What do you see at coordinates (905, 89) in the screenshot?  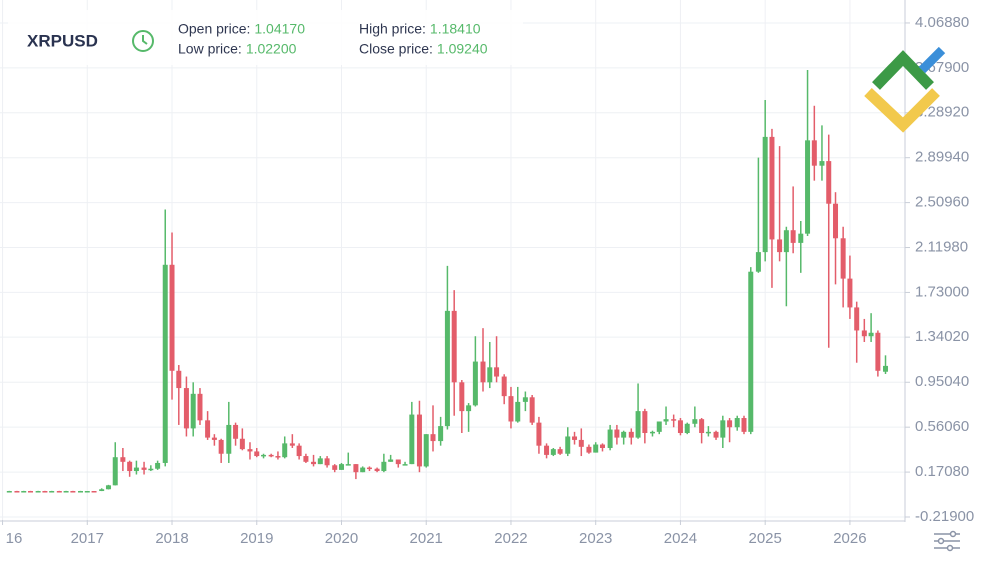 I see `logo` at bounding box center [905, 89].